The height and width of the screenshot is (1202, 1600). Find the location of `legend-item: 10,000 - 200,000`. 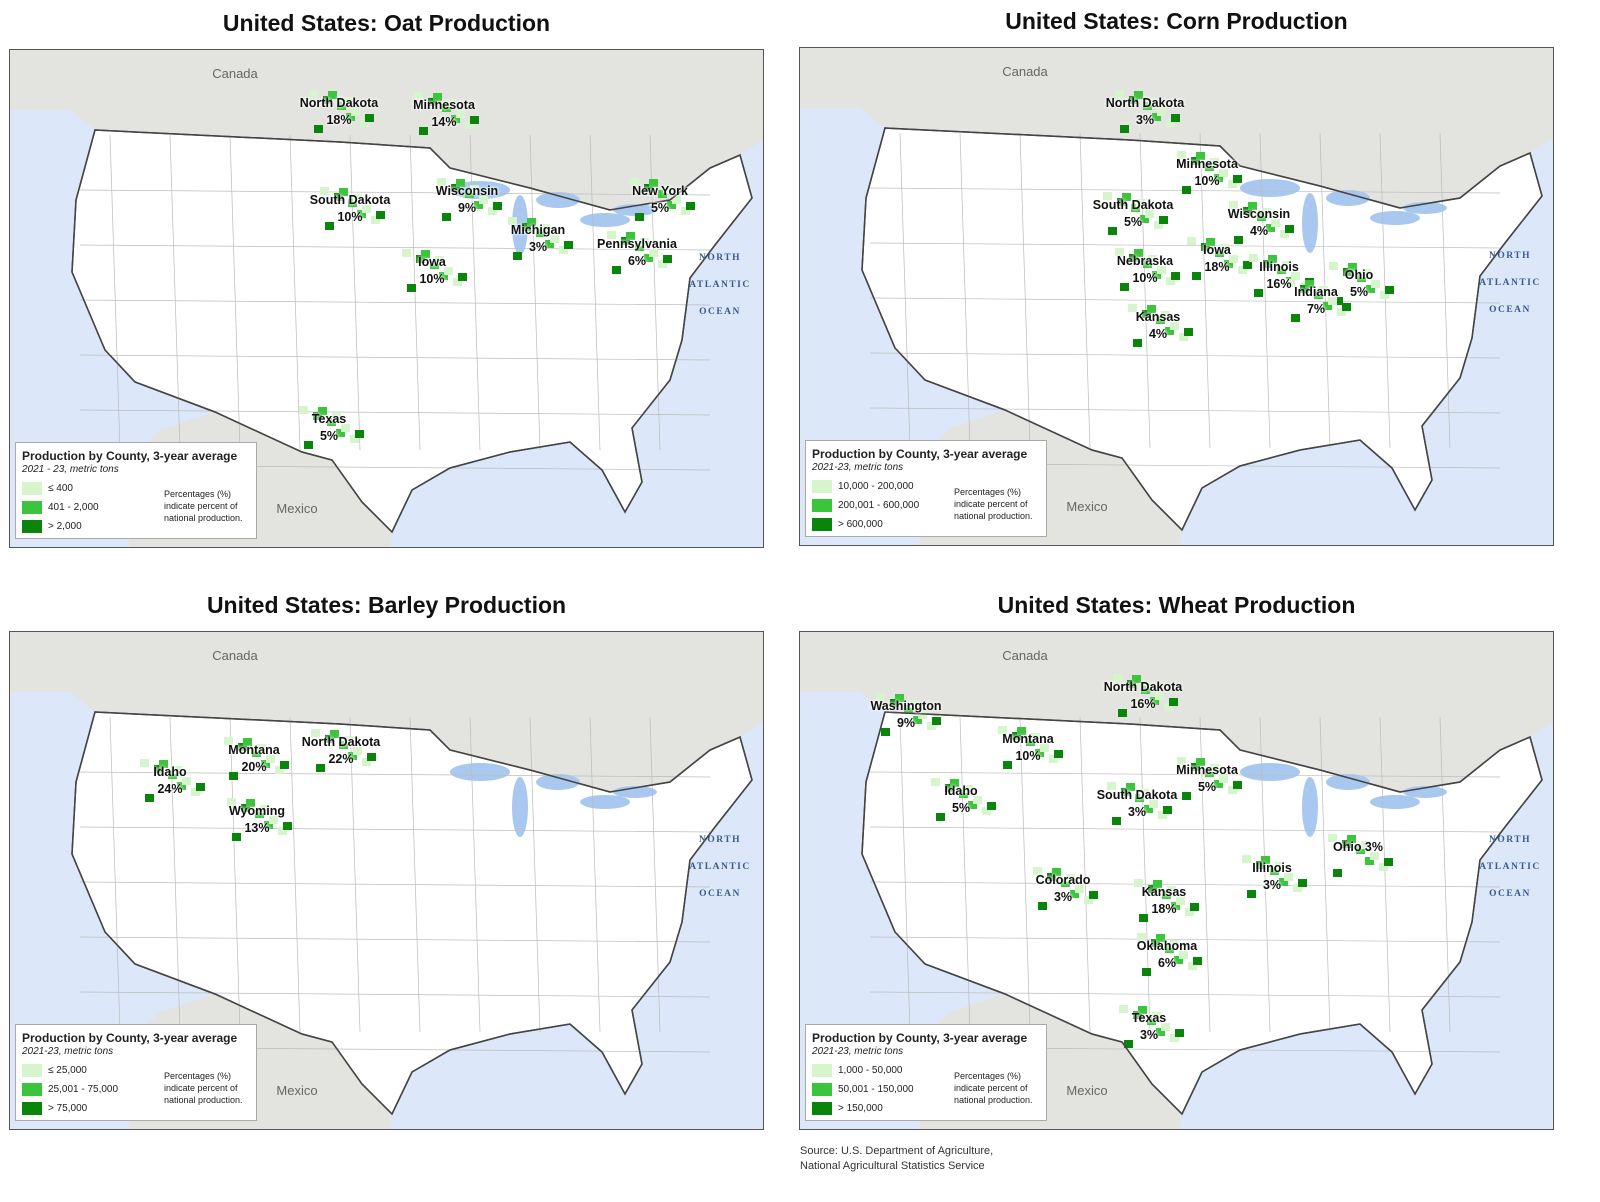

legend-item: 10,000 - 200,000 is located at coordinates (863, 486).